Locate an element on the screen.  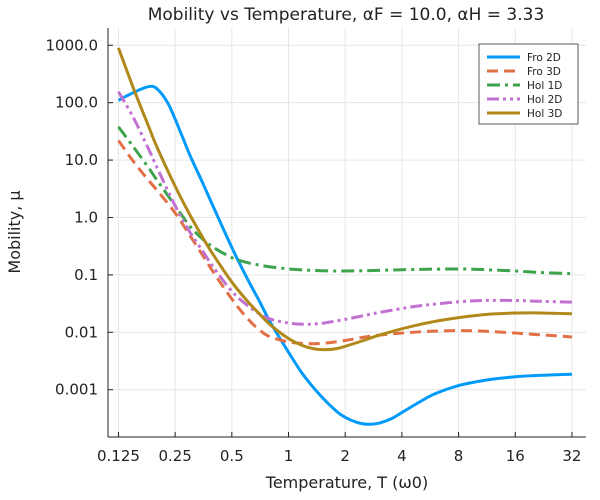
legend: Fro 2D Fro 3D Hol 1D Hol 2D Hol 3D is located at coordinates (528, 84).